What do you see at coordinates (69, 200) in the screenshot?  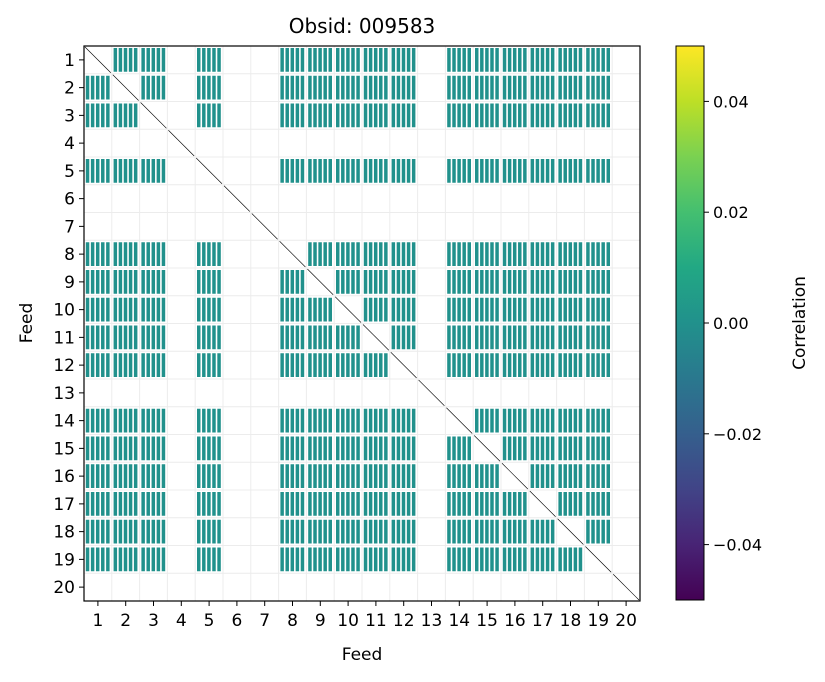 I see `y-tick-label: 6` at bounding box center [69, 200].